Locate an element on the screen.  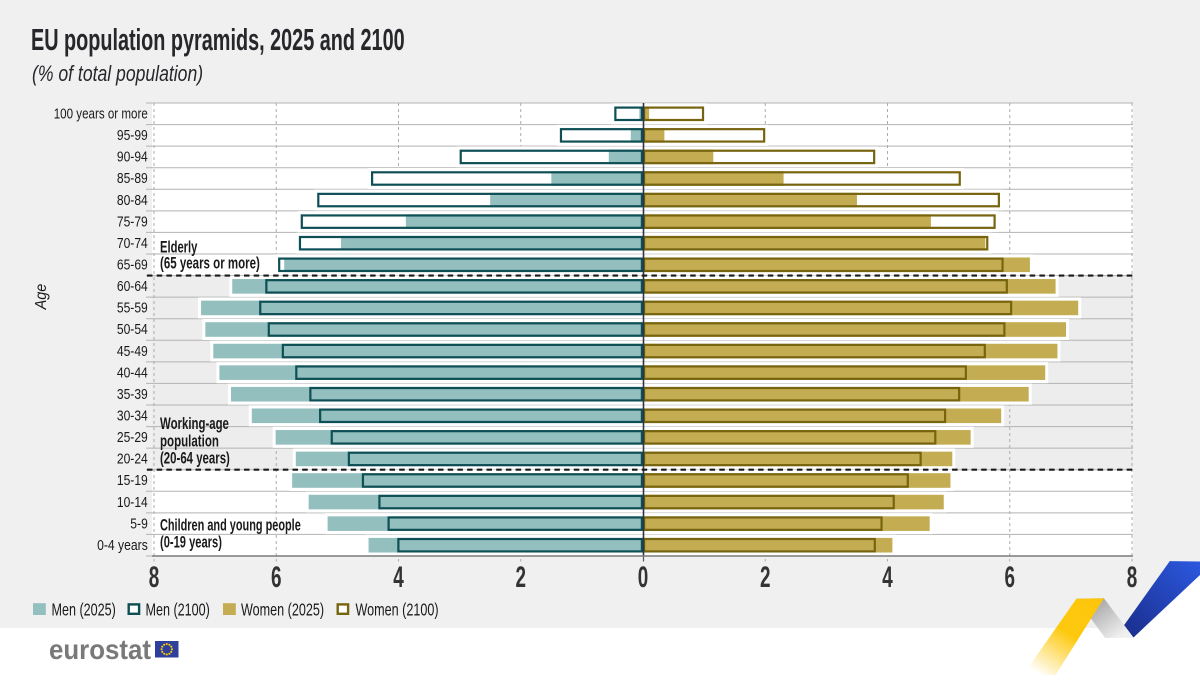
svg-text: 75-79 is located at coordinates (132, 221).